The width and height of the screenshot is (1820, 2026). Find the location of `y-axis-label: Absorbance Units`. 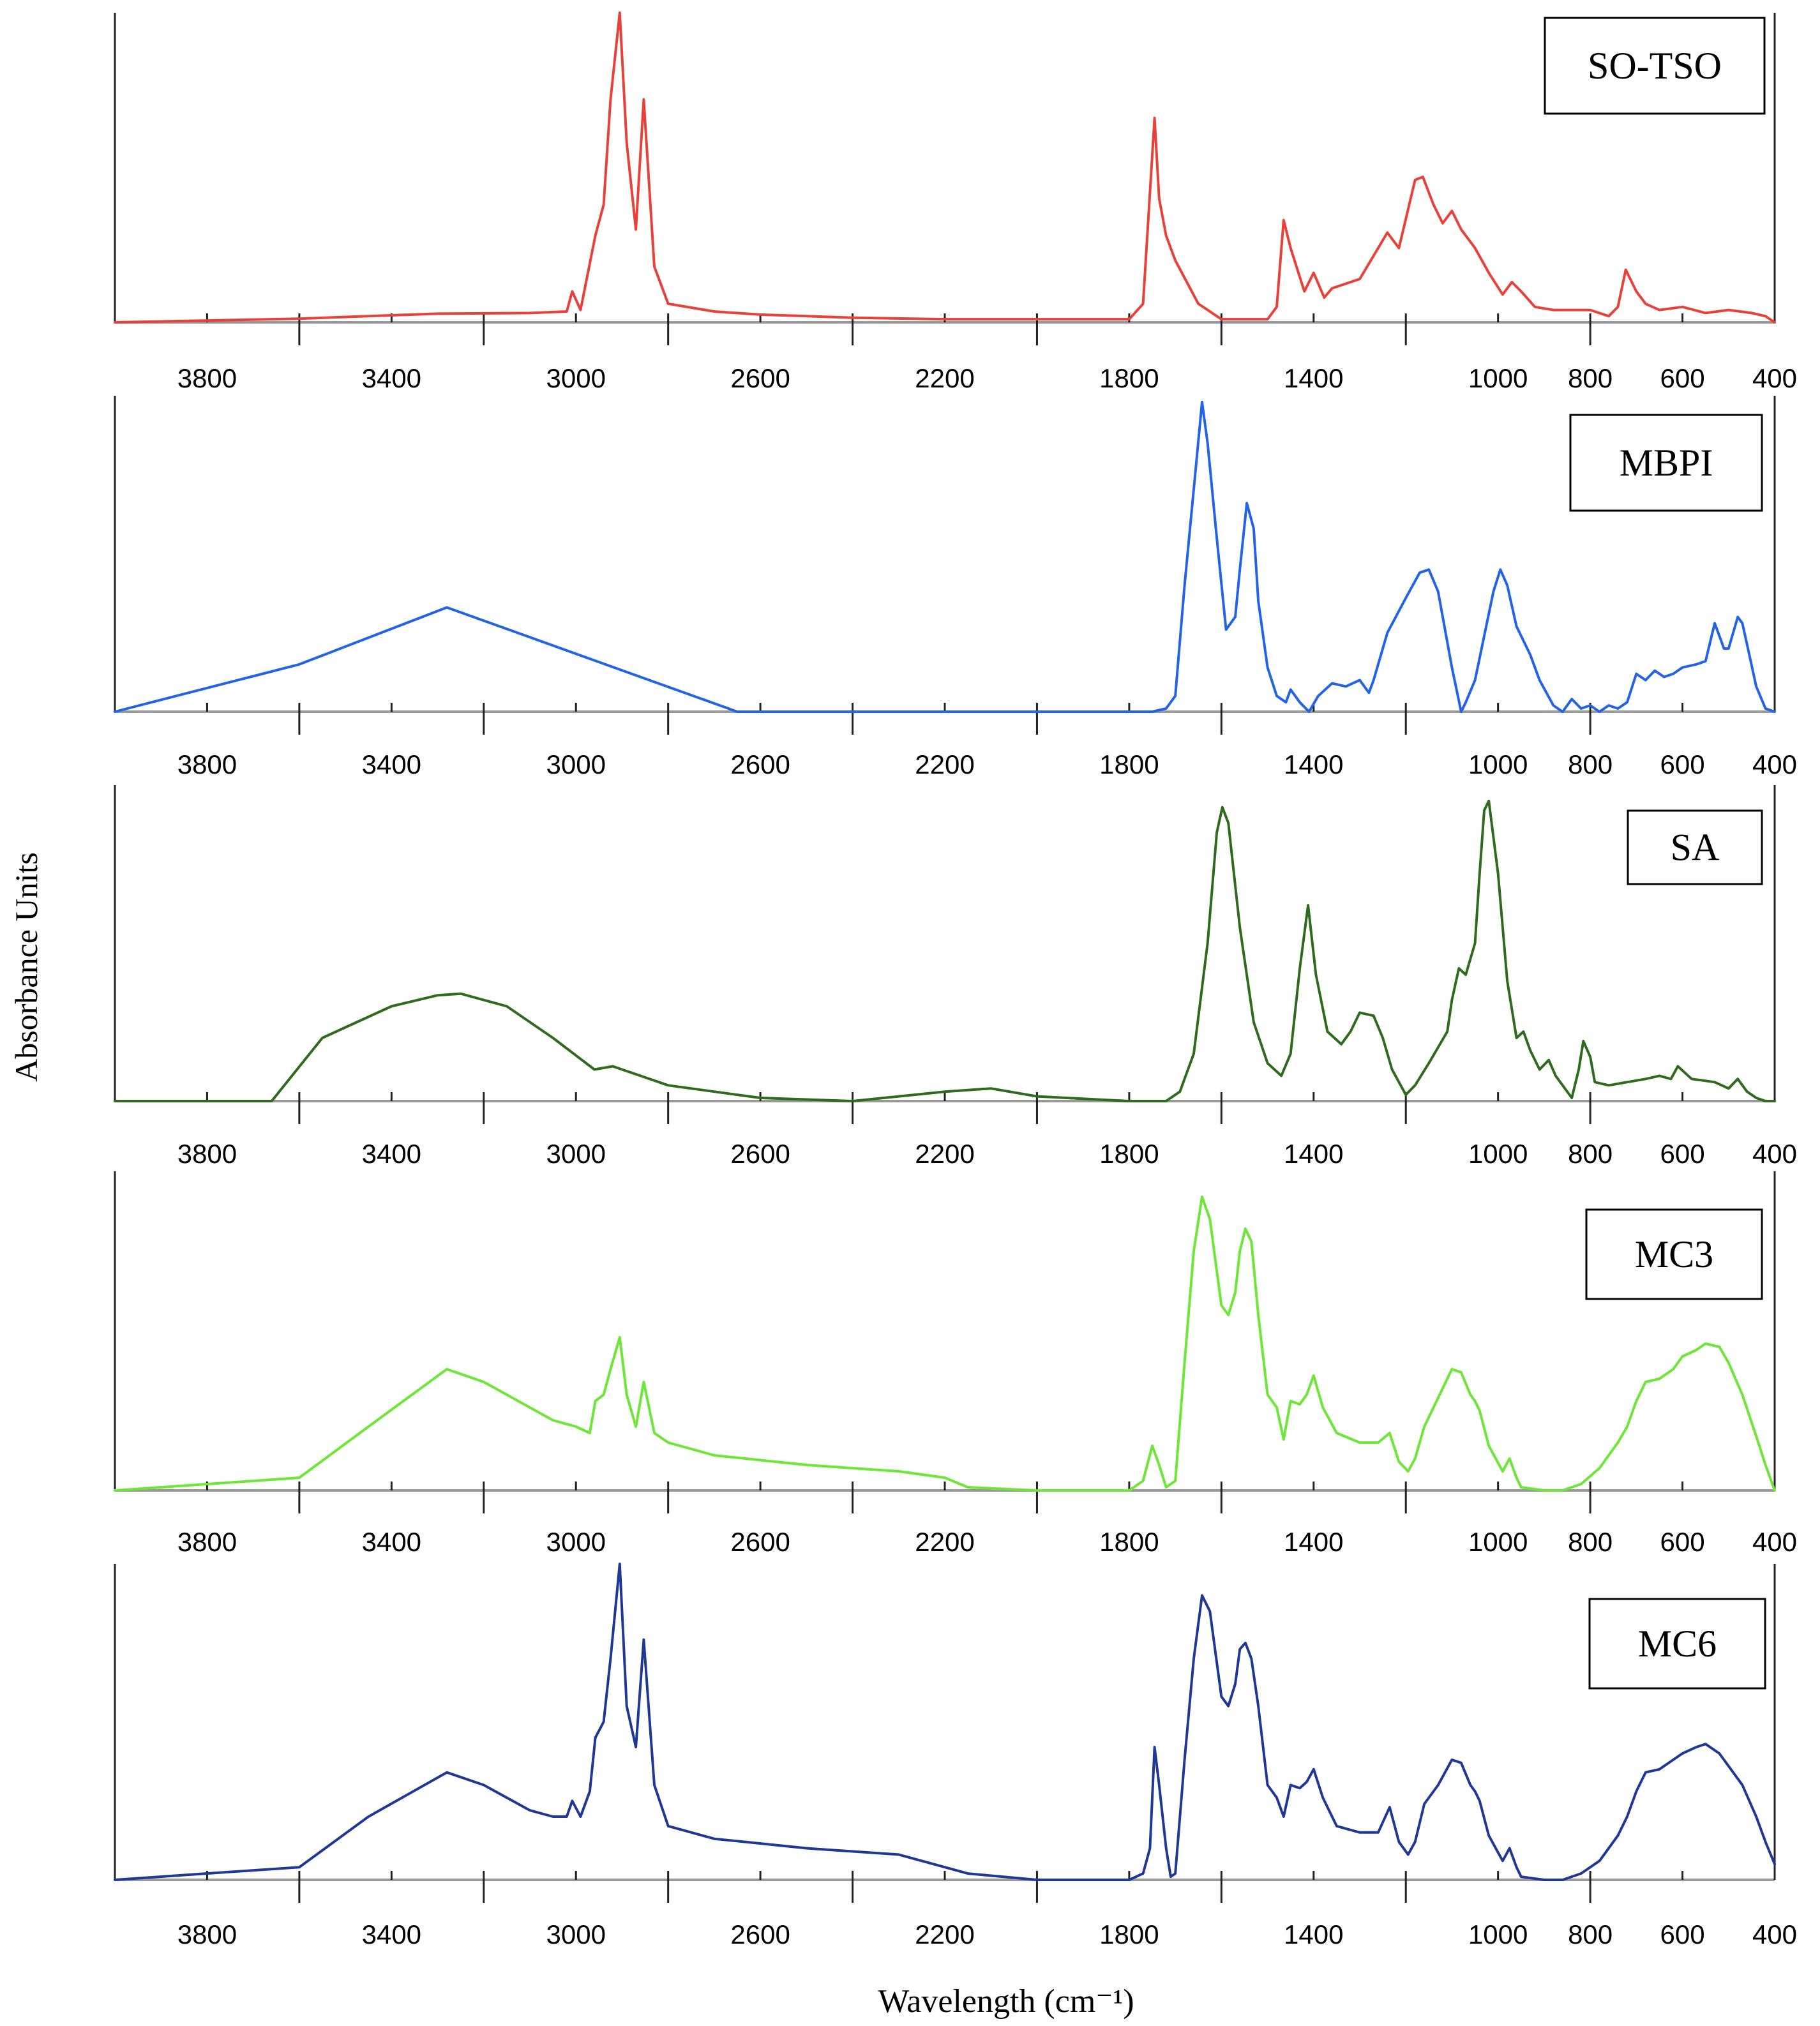

y-axis-label: Absorbance Units is located at coordinates (26, 967).